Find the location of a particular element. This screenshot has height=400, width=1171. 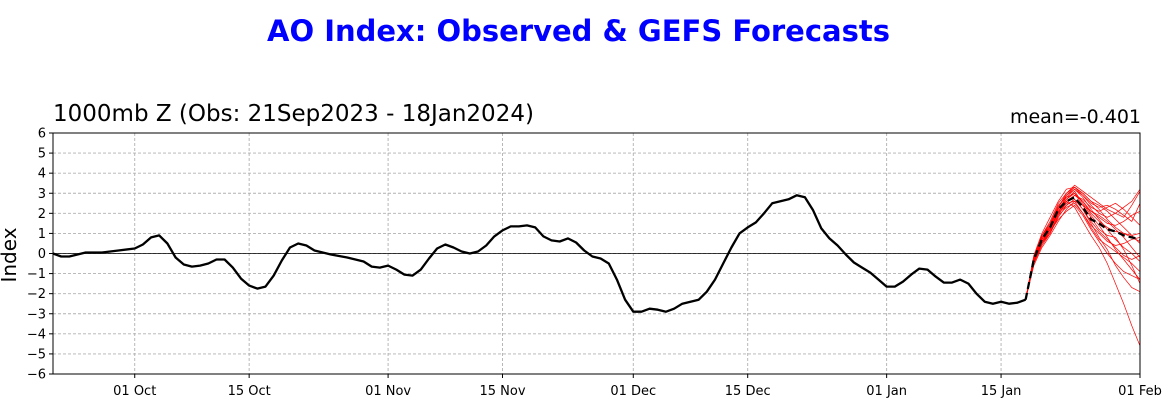

y-tick-label: 0 is located at coordinates (42, 254).